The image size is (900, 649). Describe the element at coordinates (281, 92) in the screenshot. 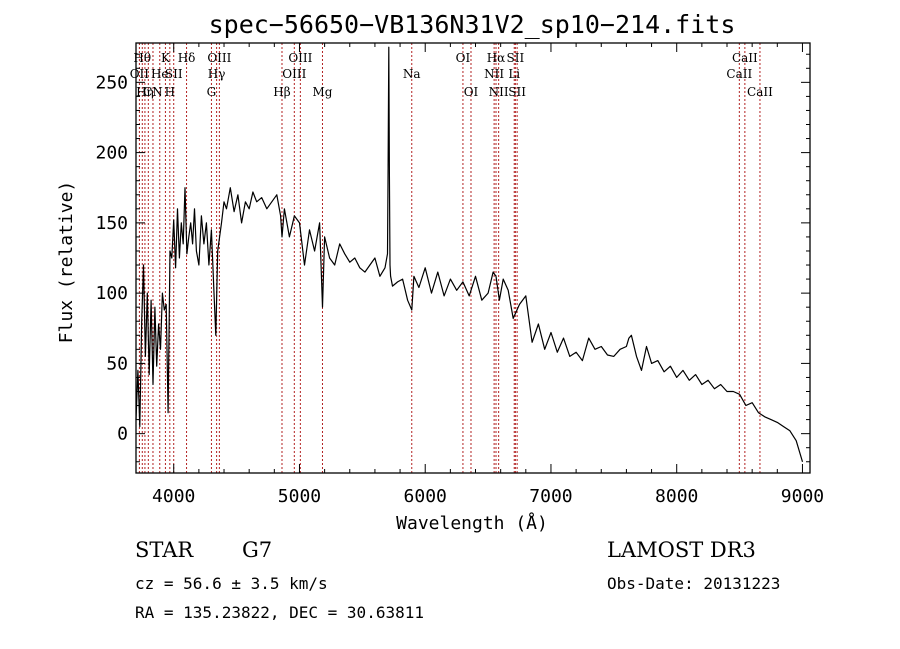

I see `line-marker-label: Hβ` at that location.